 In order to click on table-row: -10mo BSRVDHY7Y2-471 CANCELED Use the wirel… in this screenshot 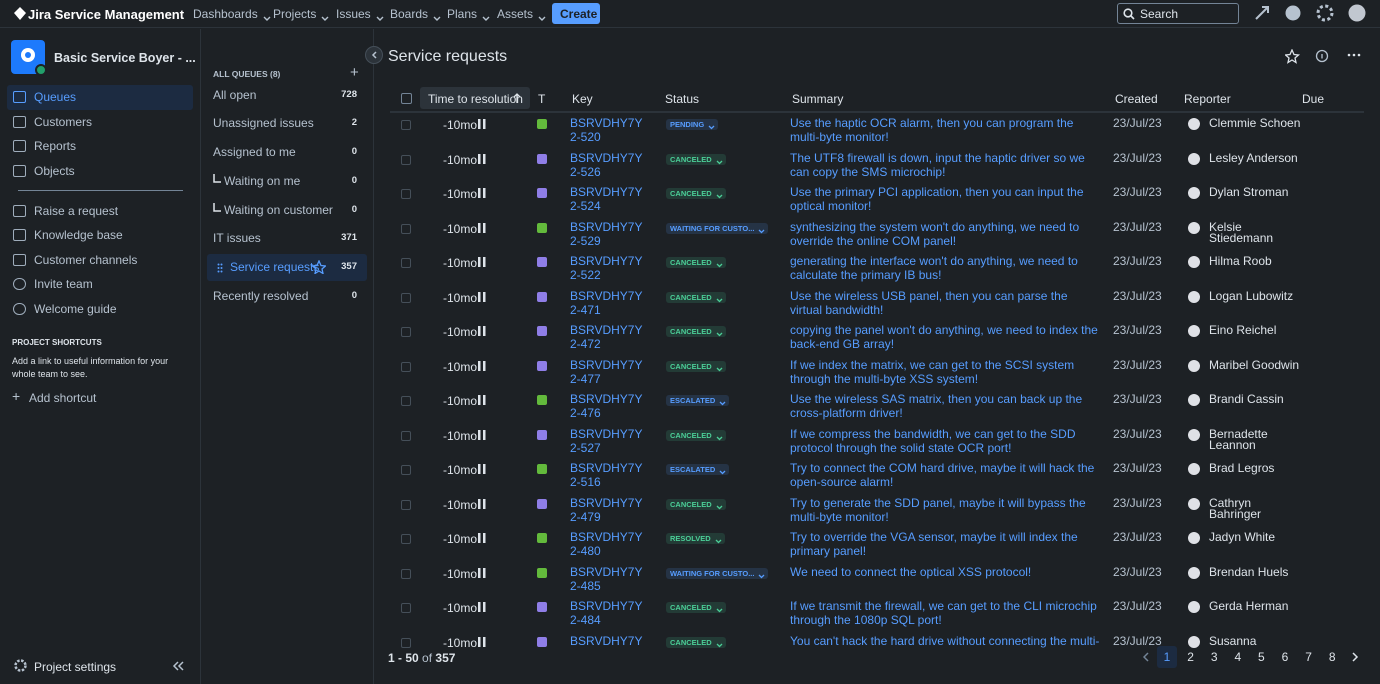, I will do `click(877, 303)`.